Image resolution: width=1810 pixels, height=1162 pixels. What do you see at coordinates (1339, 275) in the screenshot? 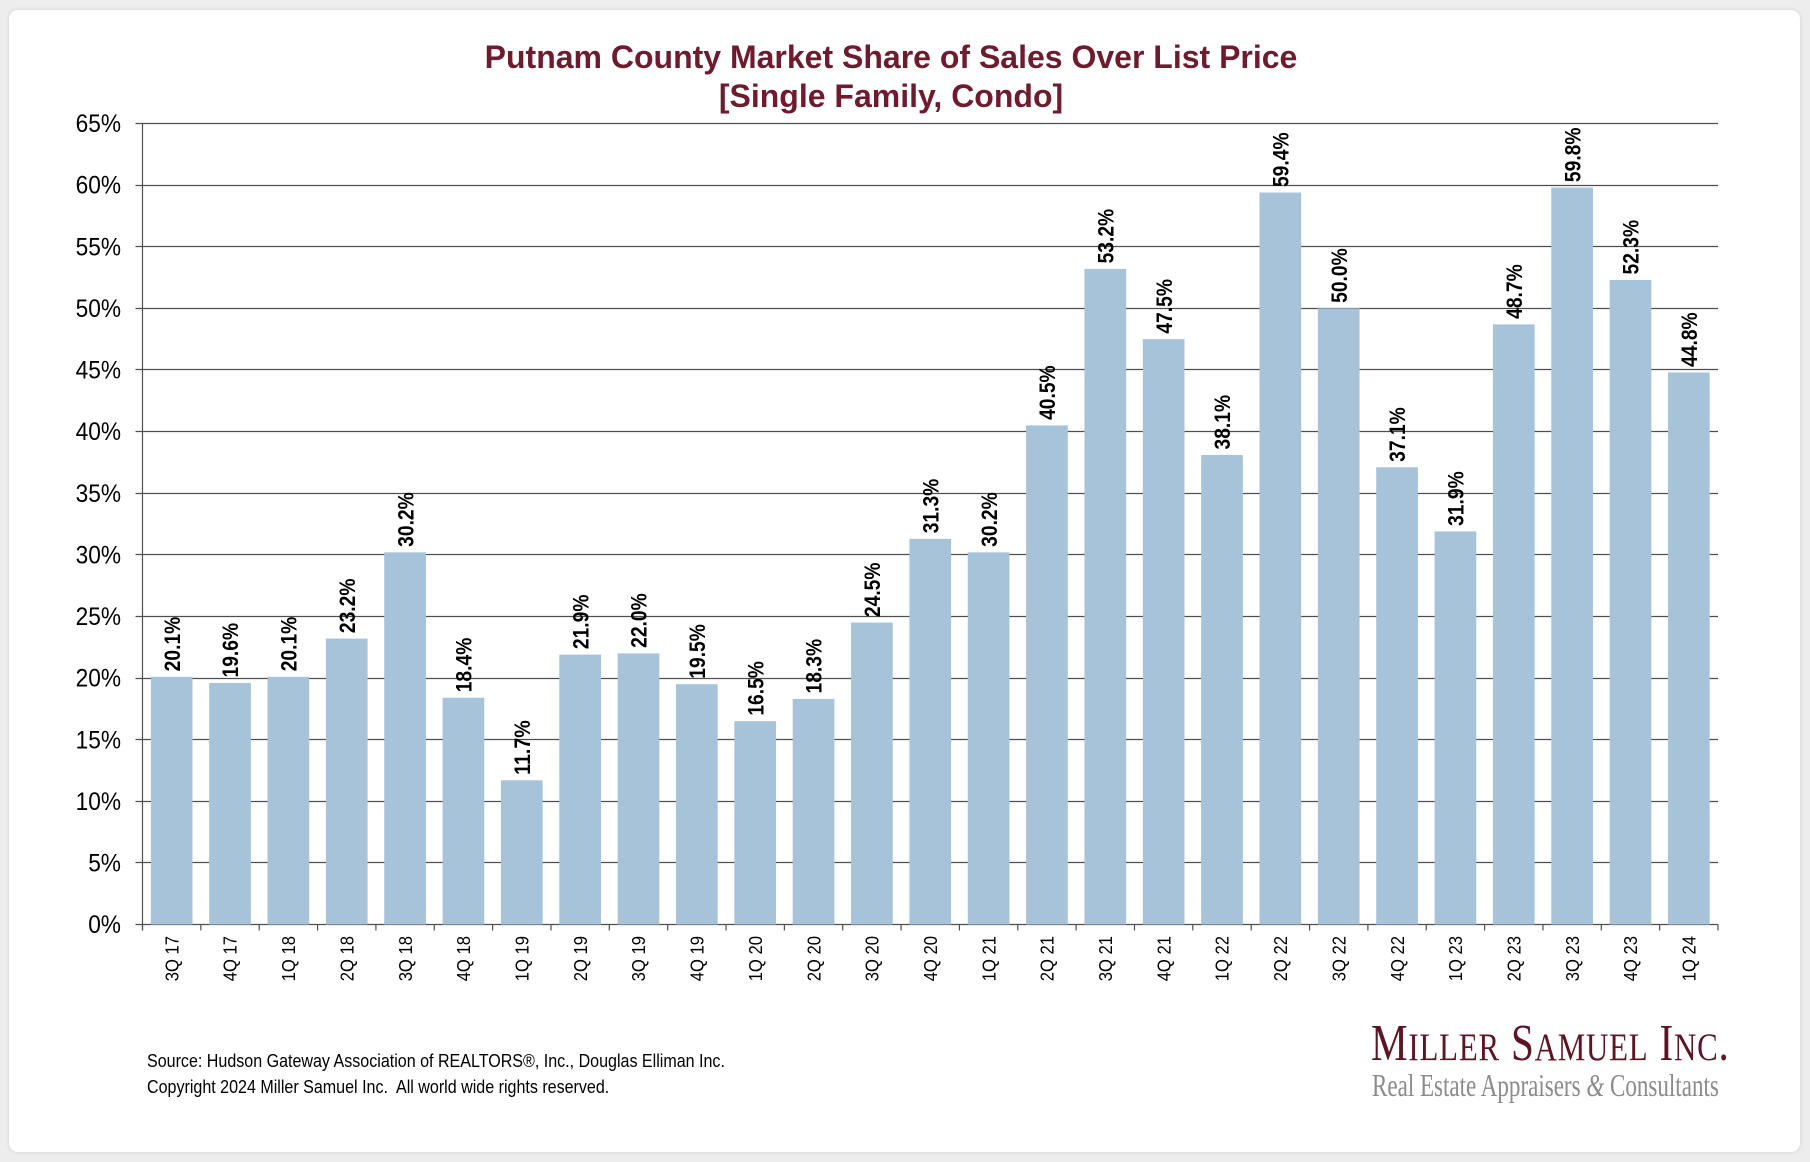
I see `svg-text: 50.0%` at bounding box center [1339, 275].